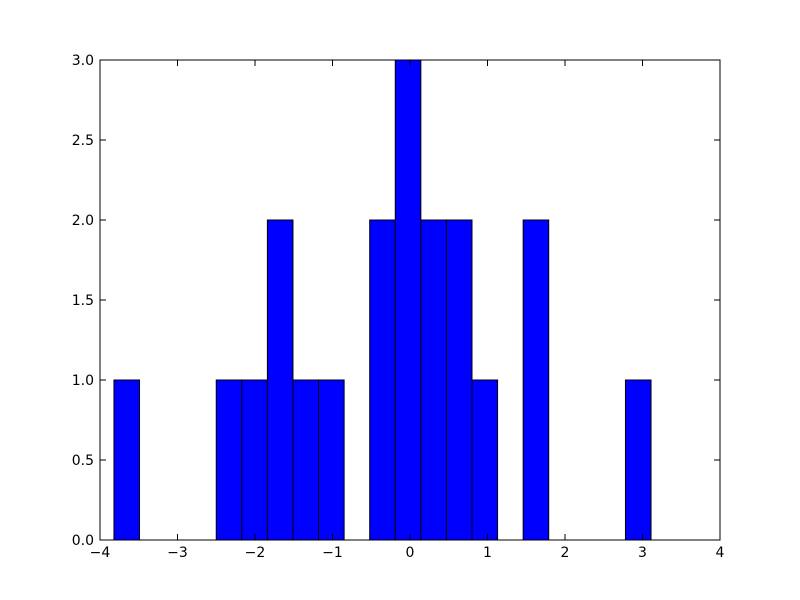  What do you see at coordinates (83, 221) in the screenshot?
I see `y-tick-label: 2.0` at bounding box center [83, 221].